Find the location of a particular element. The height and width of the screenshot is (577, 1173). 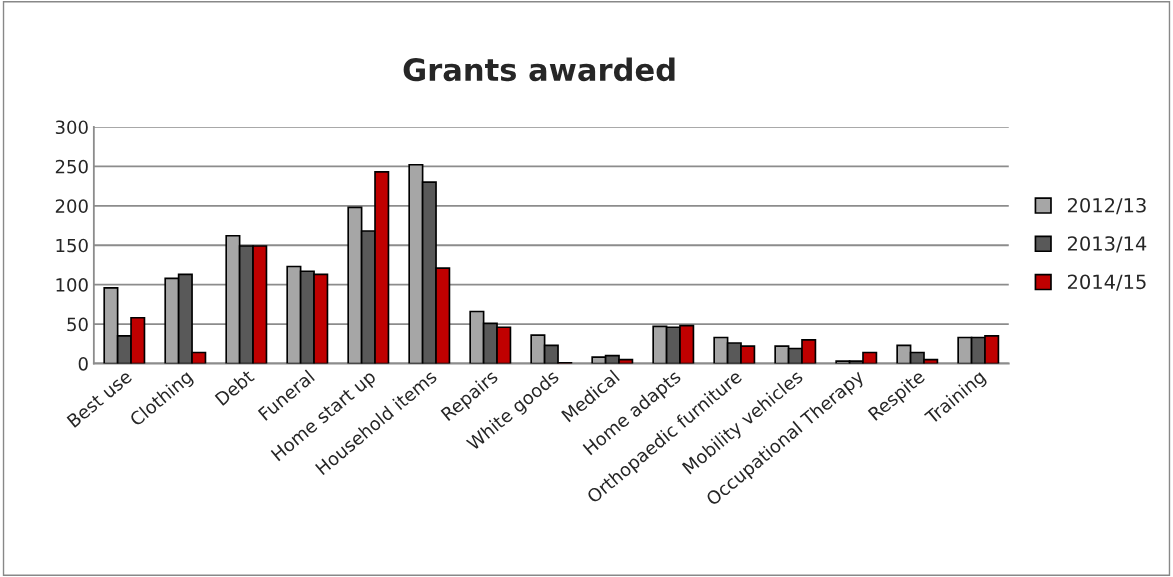

legend-label: 2012/13 is located at coordinates (1106, 206).